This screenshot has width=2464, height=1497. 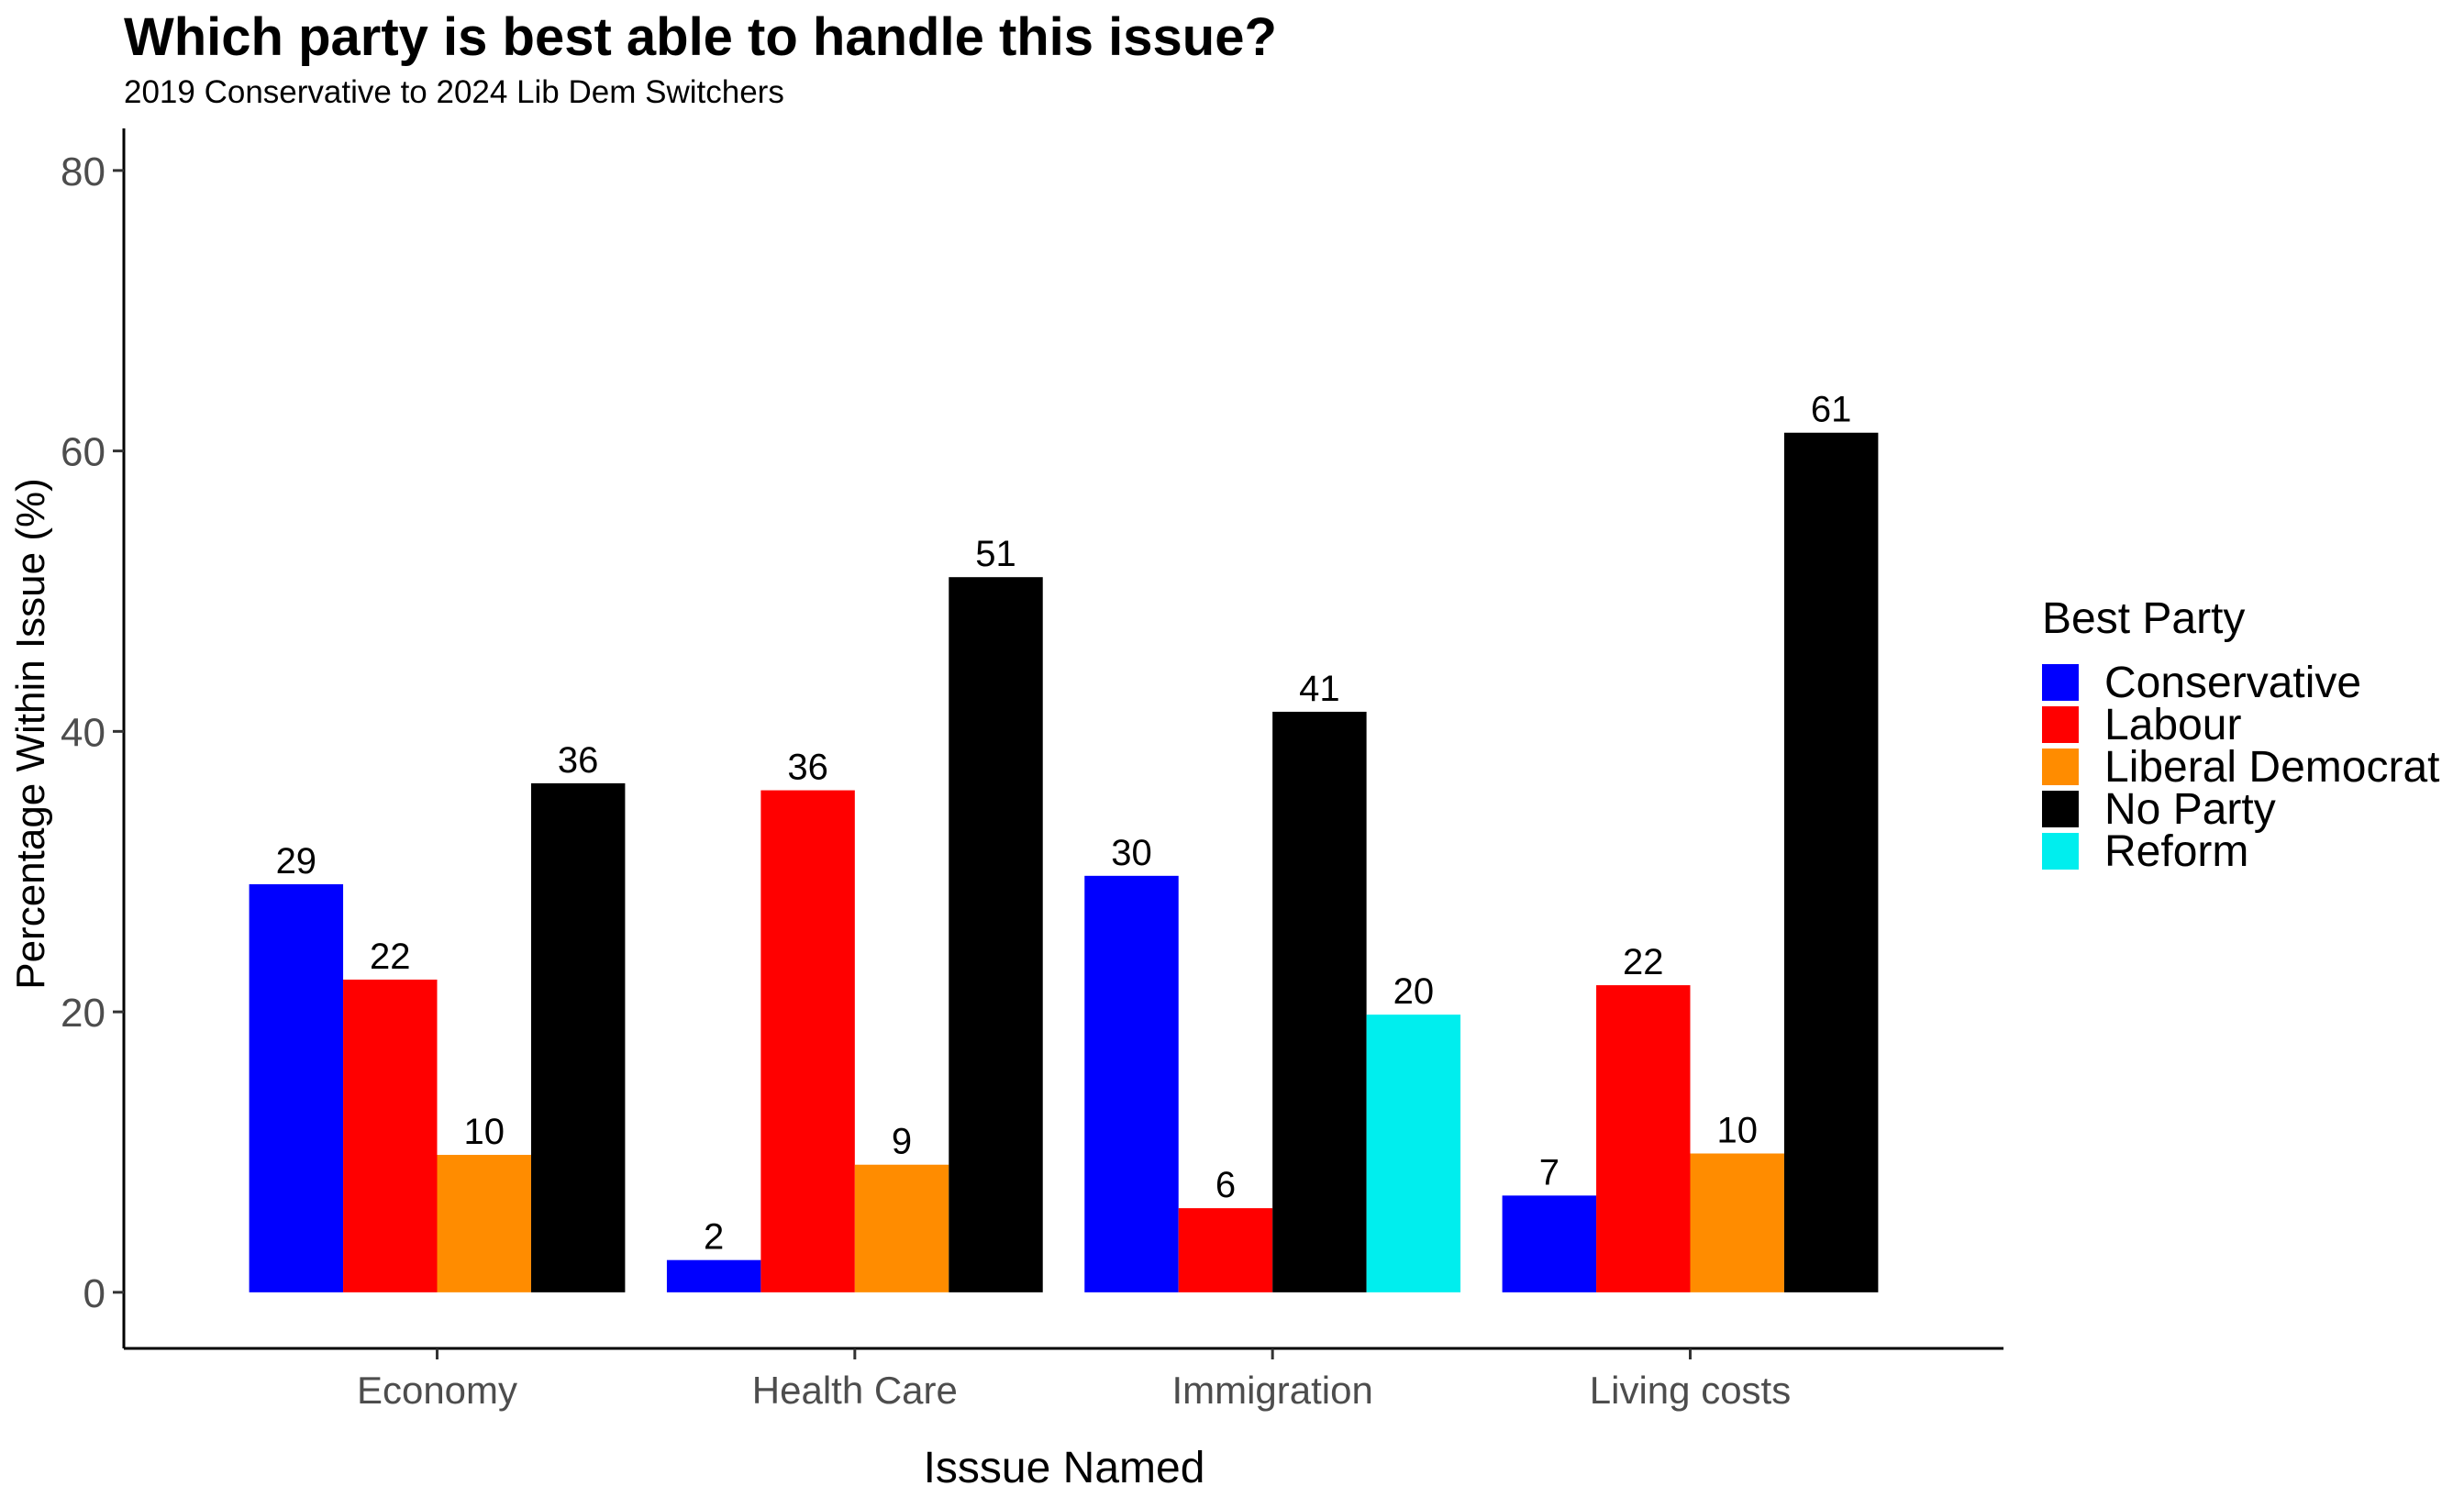 What do you see at coordinates (807, 1041) in the screenshot?
I see `bar-health-care-labour` at bounding box center [807, 1041].